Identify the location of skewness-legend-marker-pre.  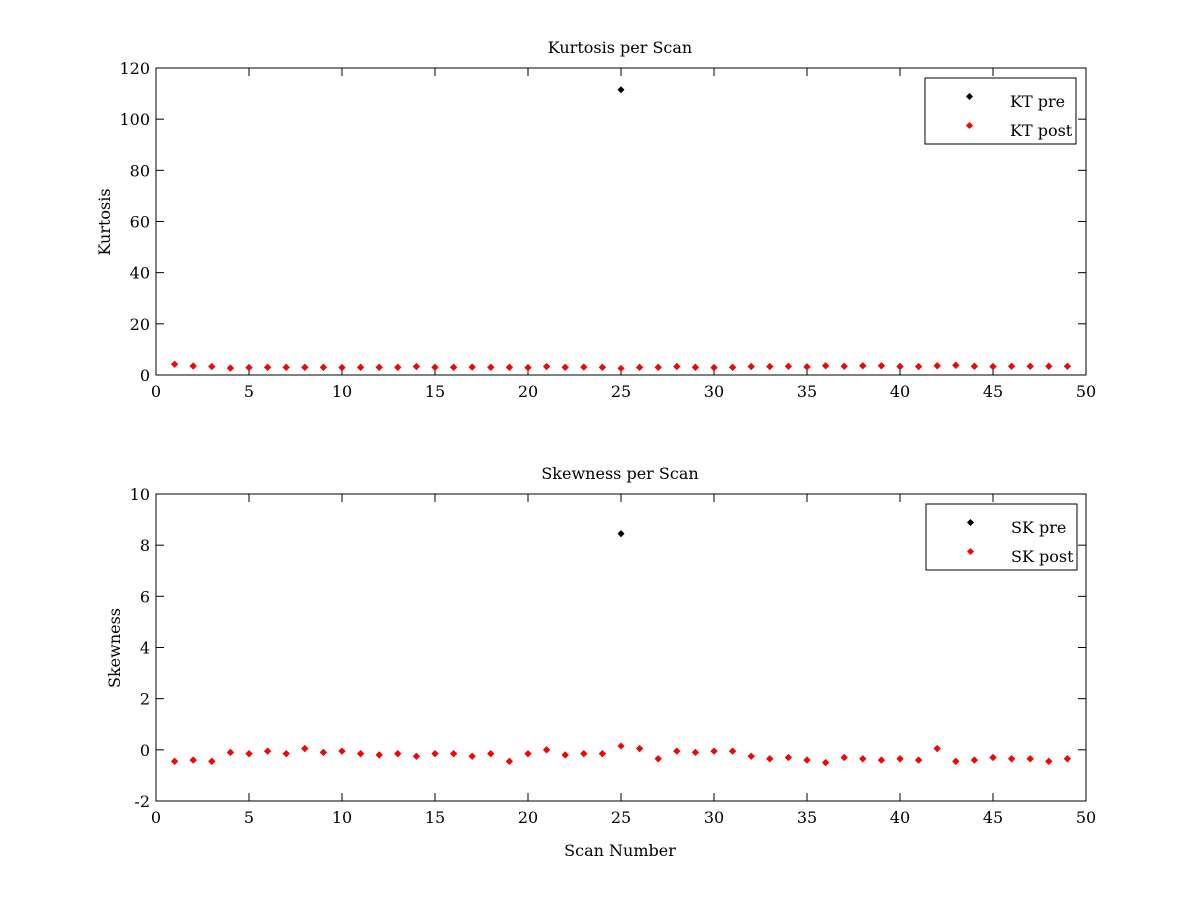
(970, 522).